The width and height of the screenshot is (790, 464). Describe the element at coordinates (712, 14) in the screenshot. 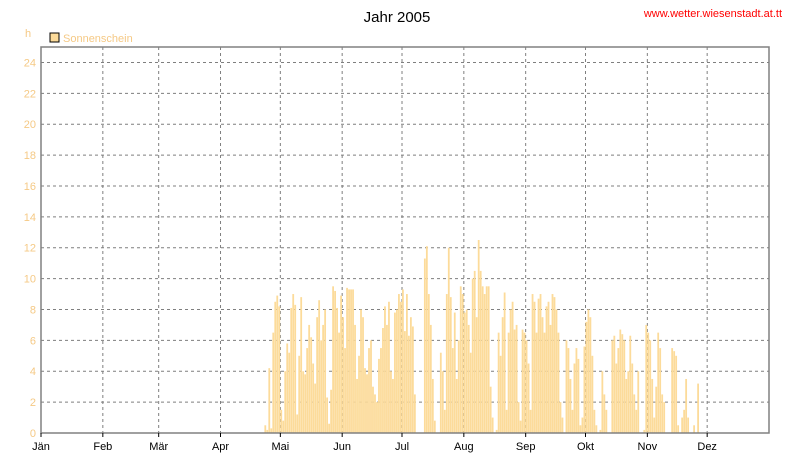

I see `site-link: www.wetter.wiesenstadt.at.tt` at that location.